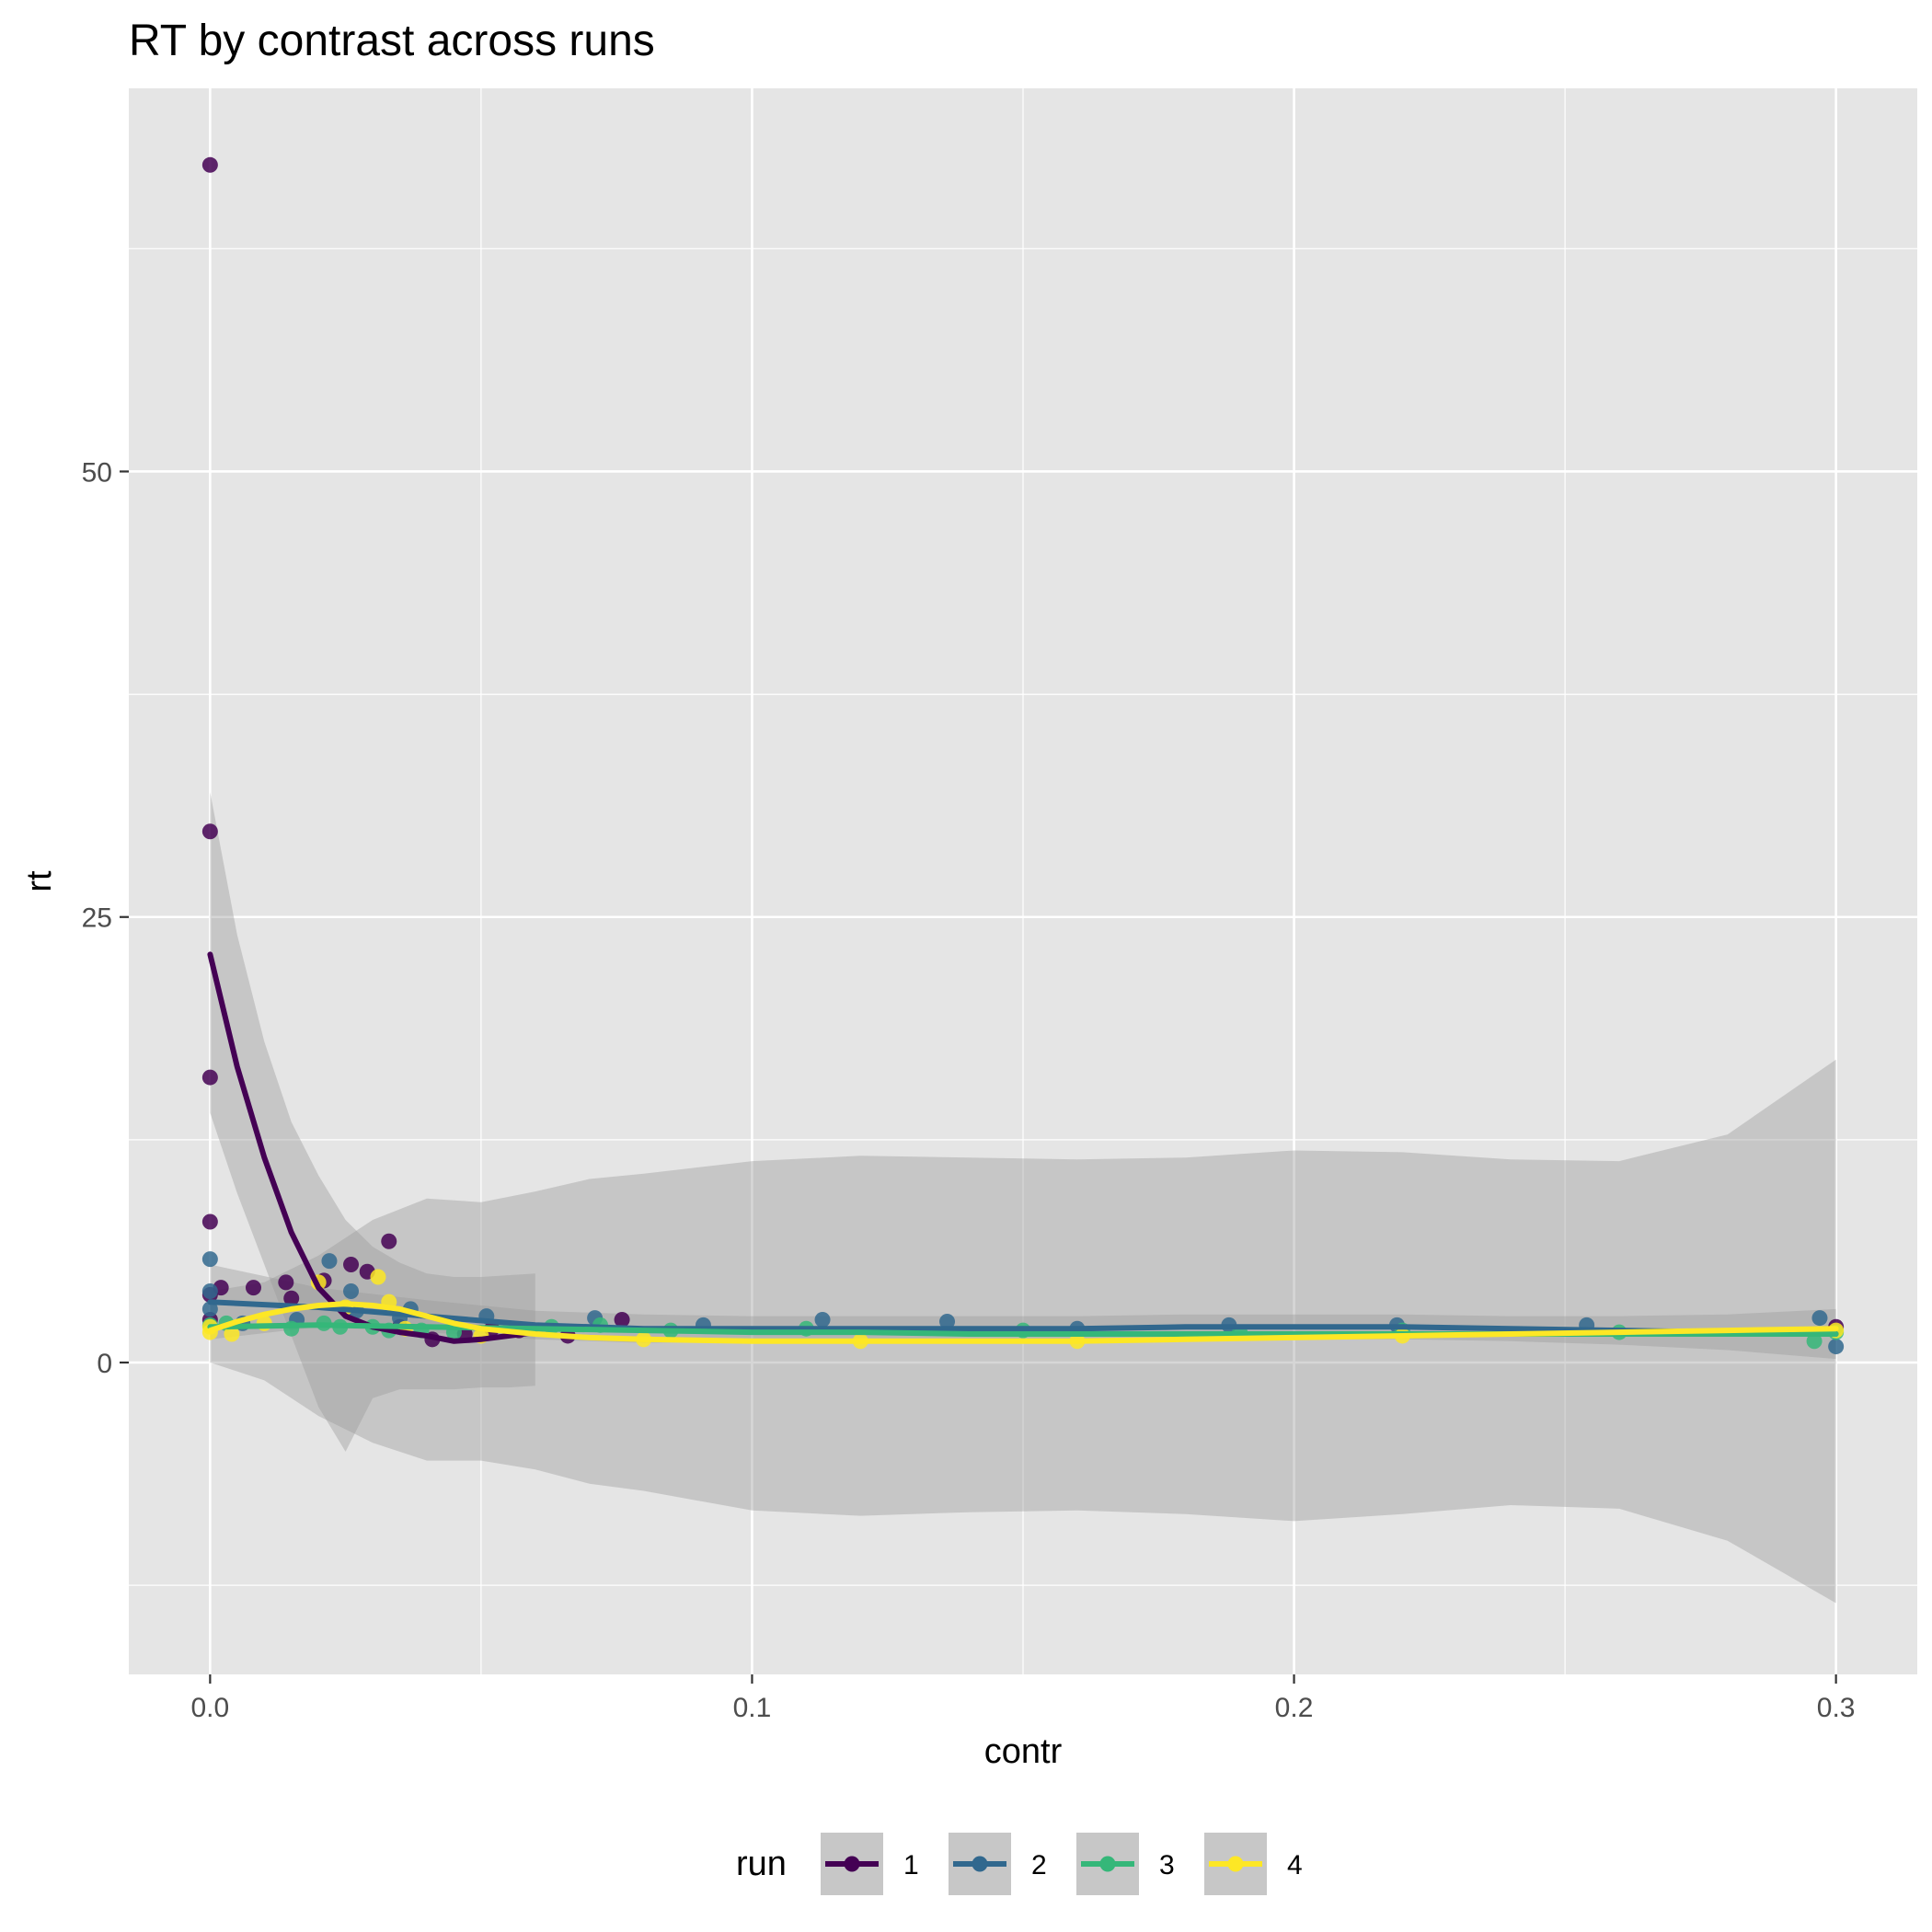  Describe the element at coordinates (752, 1708) in the screenshot. I see `x-tick-label: 0.1` at that location.